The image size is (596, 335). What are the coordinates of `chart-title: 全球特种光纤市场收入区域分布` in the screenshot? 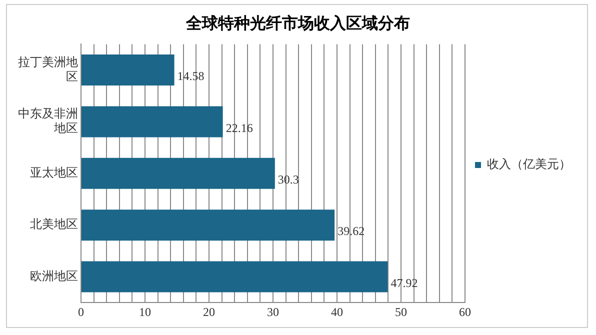 It's located at (297, 23).